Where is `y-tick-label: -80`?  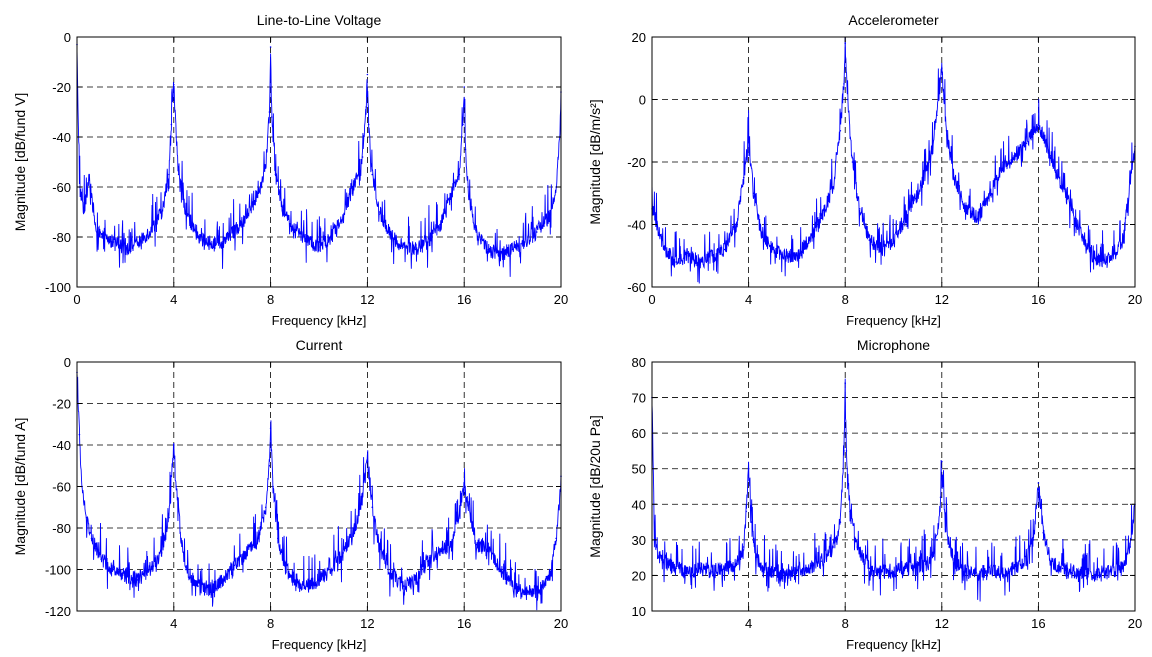 y-tick-label: -80 is located at coordinates (61, 528).